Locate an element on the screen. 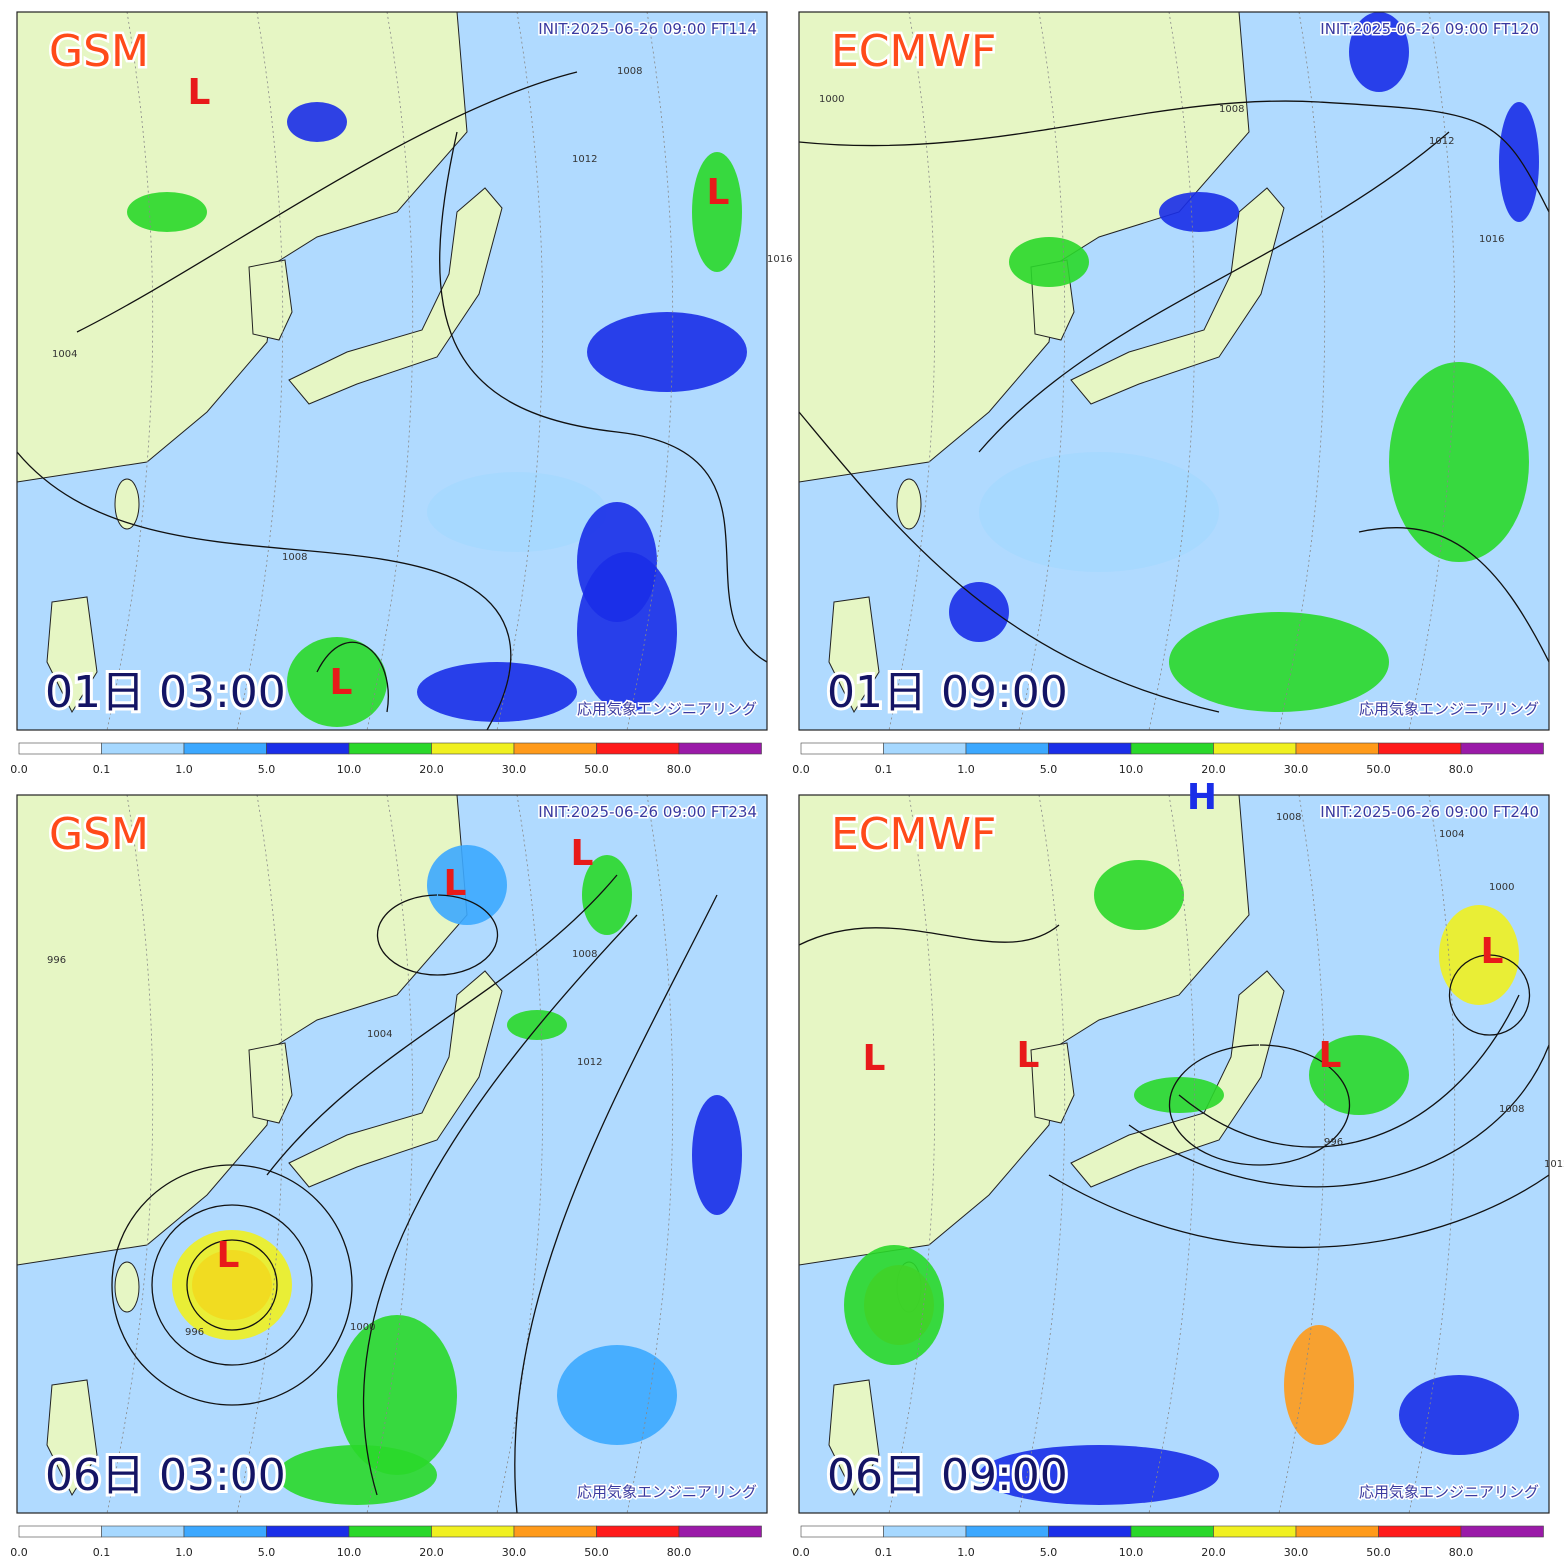 This screenshot has width=1564, height=1564. korea is located at coordinates (1052, 1083).